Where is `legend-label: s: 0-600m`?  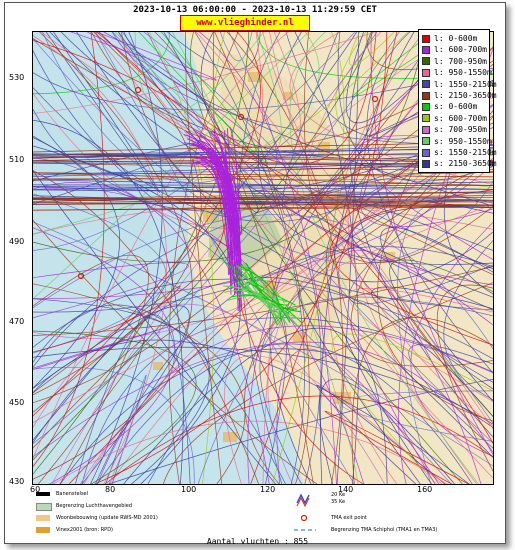 legend-label: s: 0-600m is located at coordinates (456, 107).